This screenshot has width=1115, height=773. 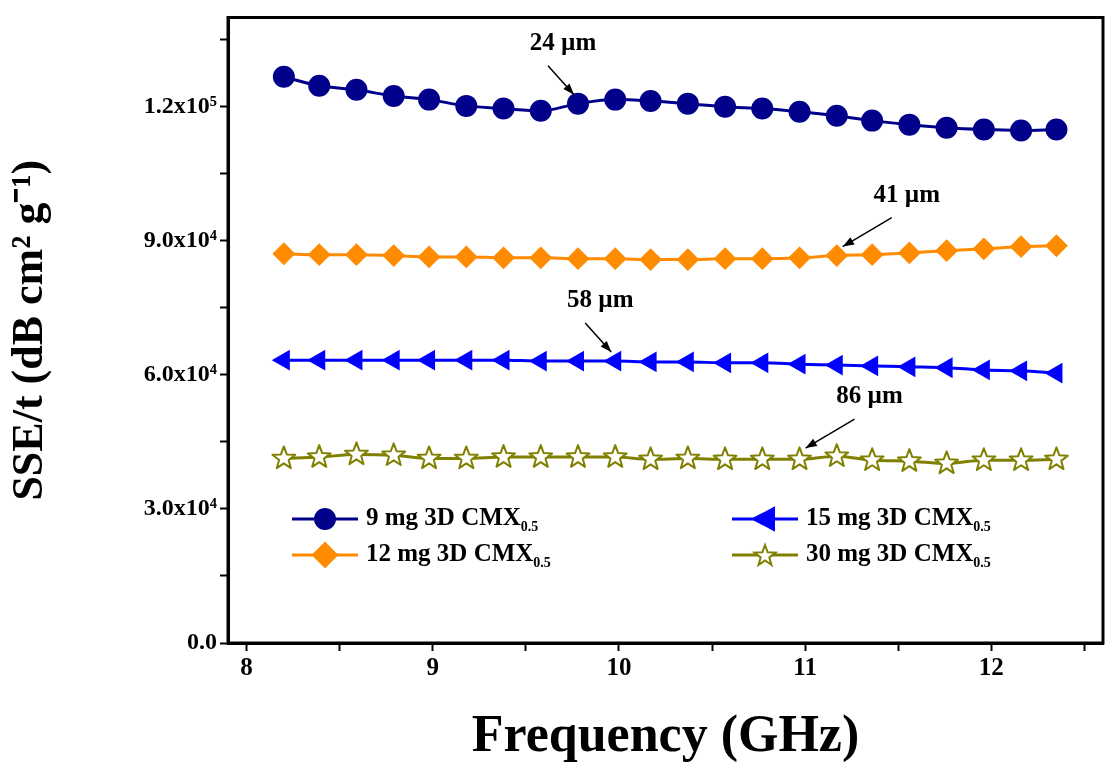 What do you see at coordinates (563, 41) in the screenshot?
I see `annotation: 24 µm` at bounding box center [563, 41].